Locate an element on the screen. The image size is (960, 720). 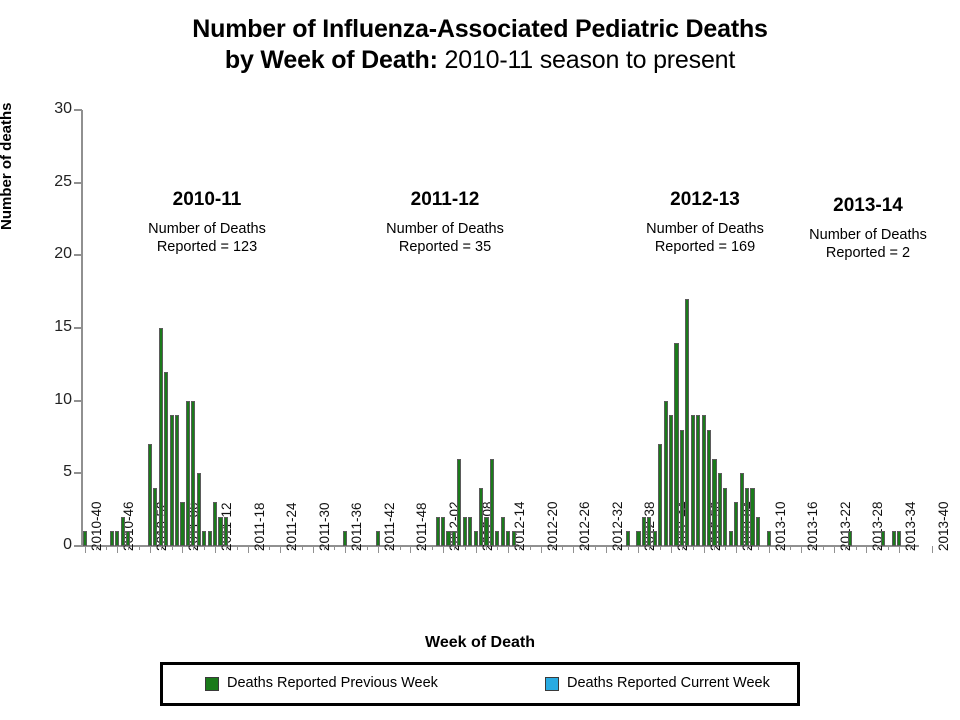
title-line-2-bold: by Week of Death: is located at coordinates (331, 60).